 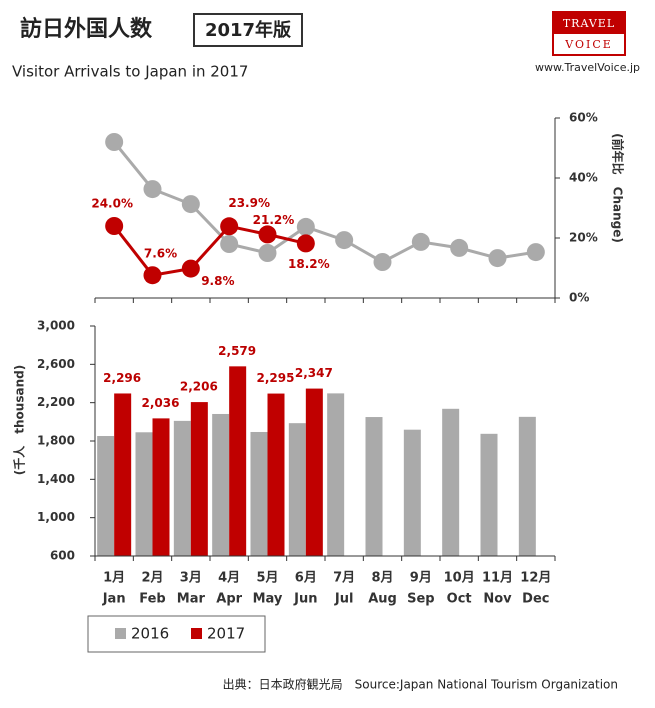 I want to click on edition: 2017年版, so click(x=248, y=30).